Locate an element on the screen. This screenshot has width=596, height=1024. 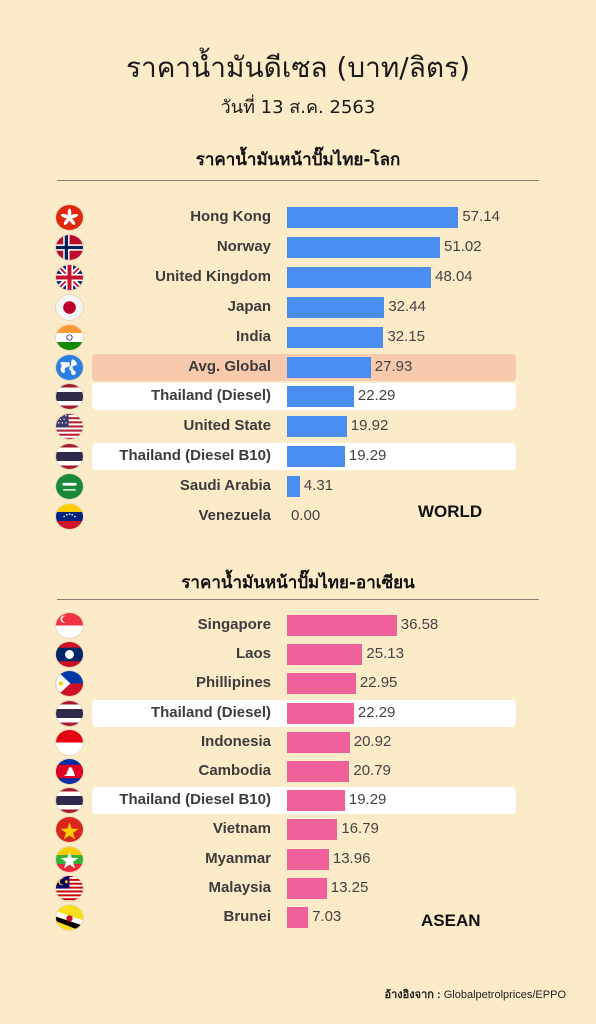
asean-value-label: 7.03 is located at coordinates (327, 916).